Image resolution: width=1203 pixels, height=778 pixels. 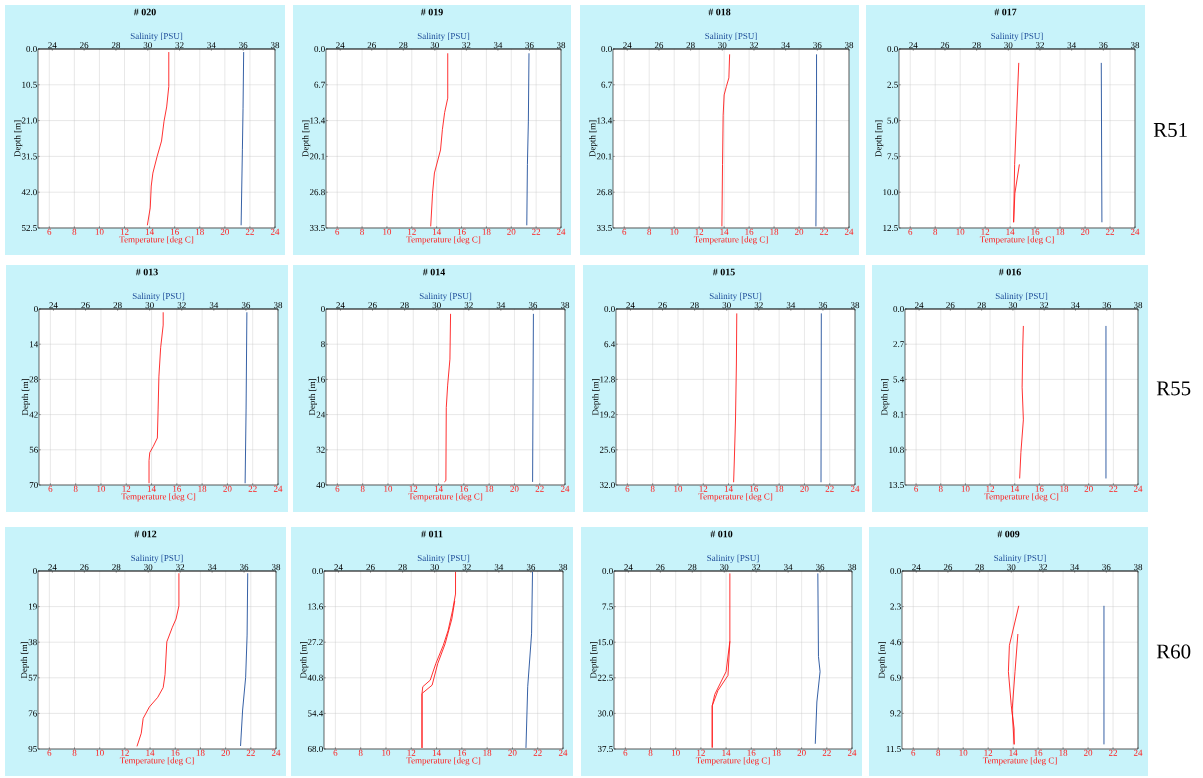 What do you see at coordinates (1170, 129) in the screenshot?
I see `text: R51` at bounding box center [1170, 129].